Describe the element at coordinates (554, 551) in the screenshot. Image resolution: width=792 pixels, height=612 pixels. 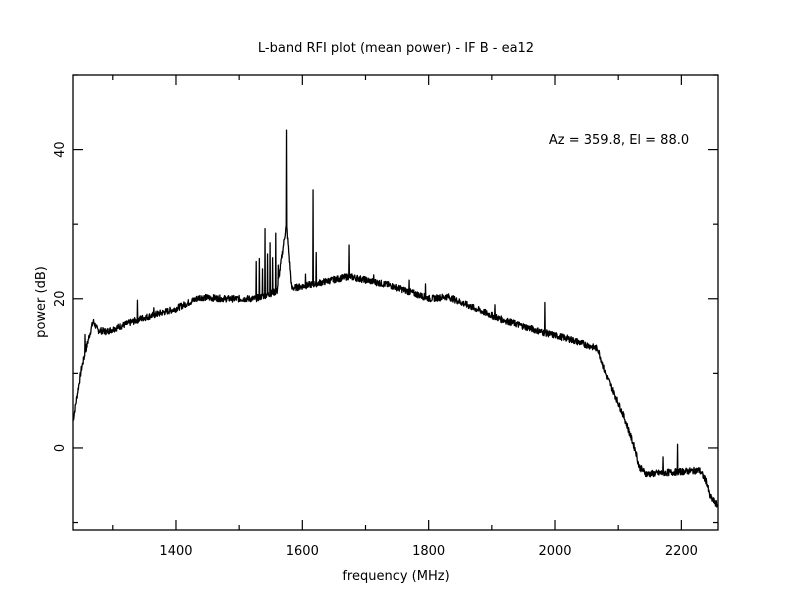
I see `x-tick-label: 2000` at that location.